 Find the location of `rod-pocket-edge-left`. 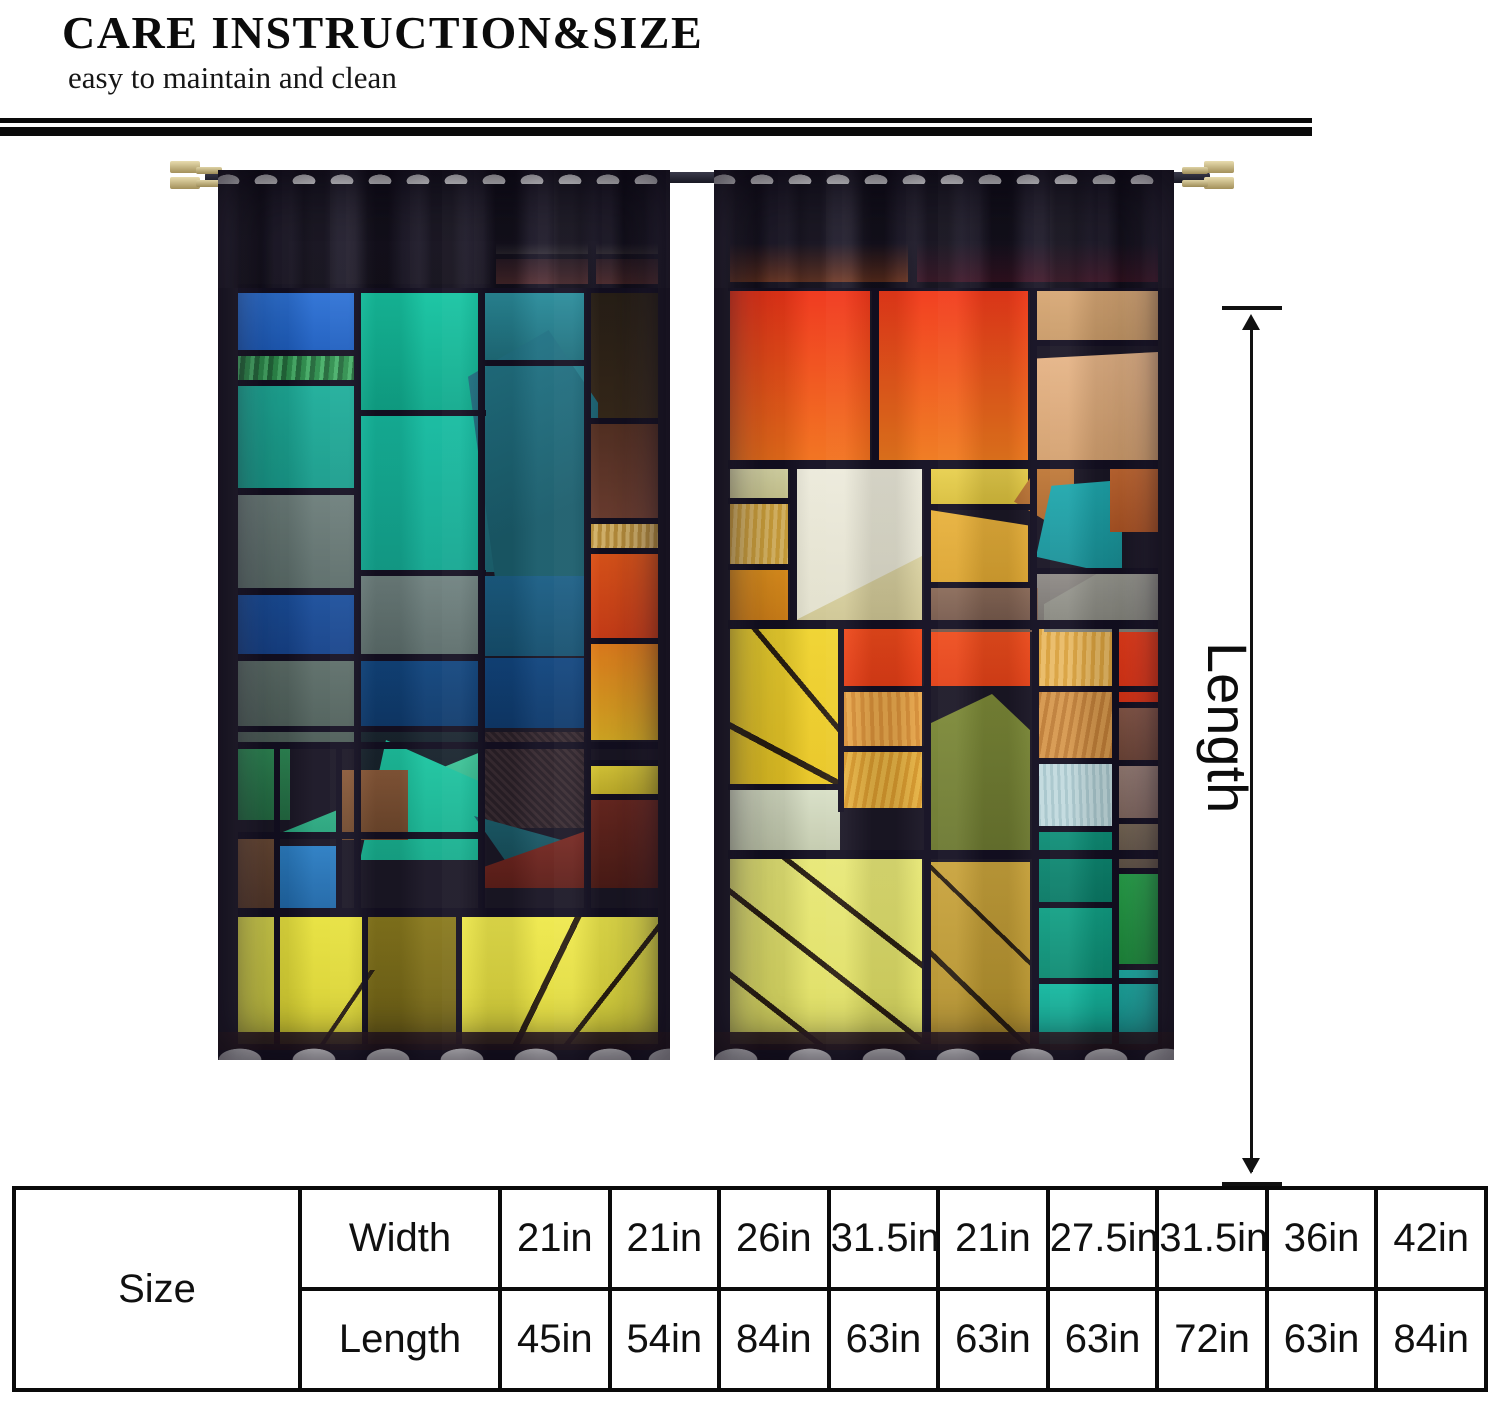

rod-pocket-edge-left is located at coordinates (444, 177).